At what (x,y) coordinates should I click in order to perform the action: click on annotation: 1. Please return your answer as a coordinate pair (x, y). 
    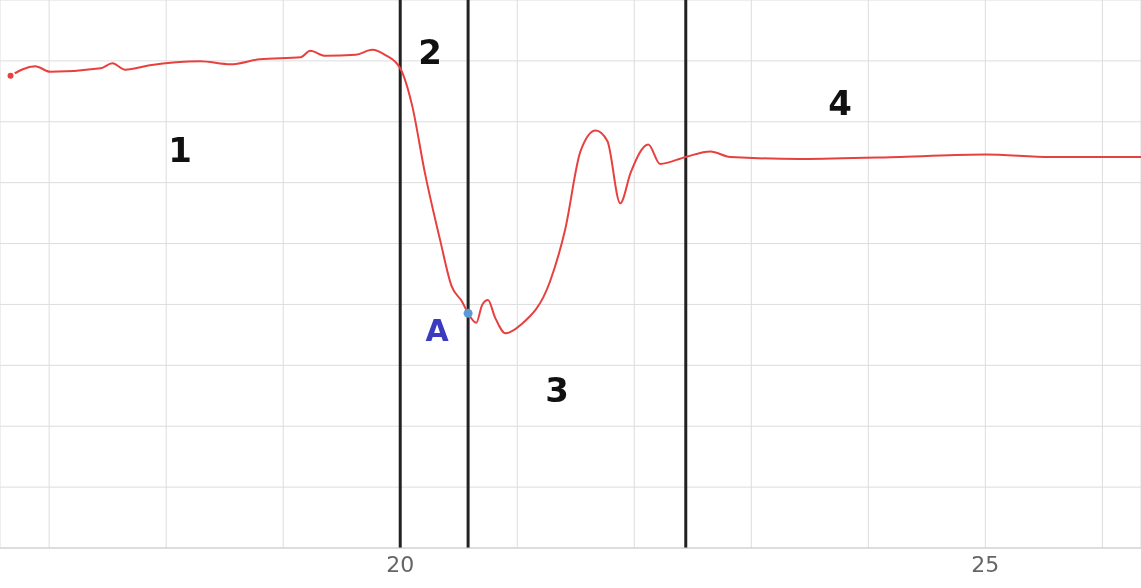
    Looking at the image, I should click on (180, 150).